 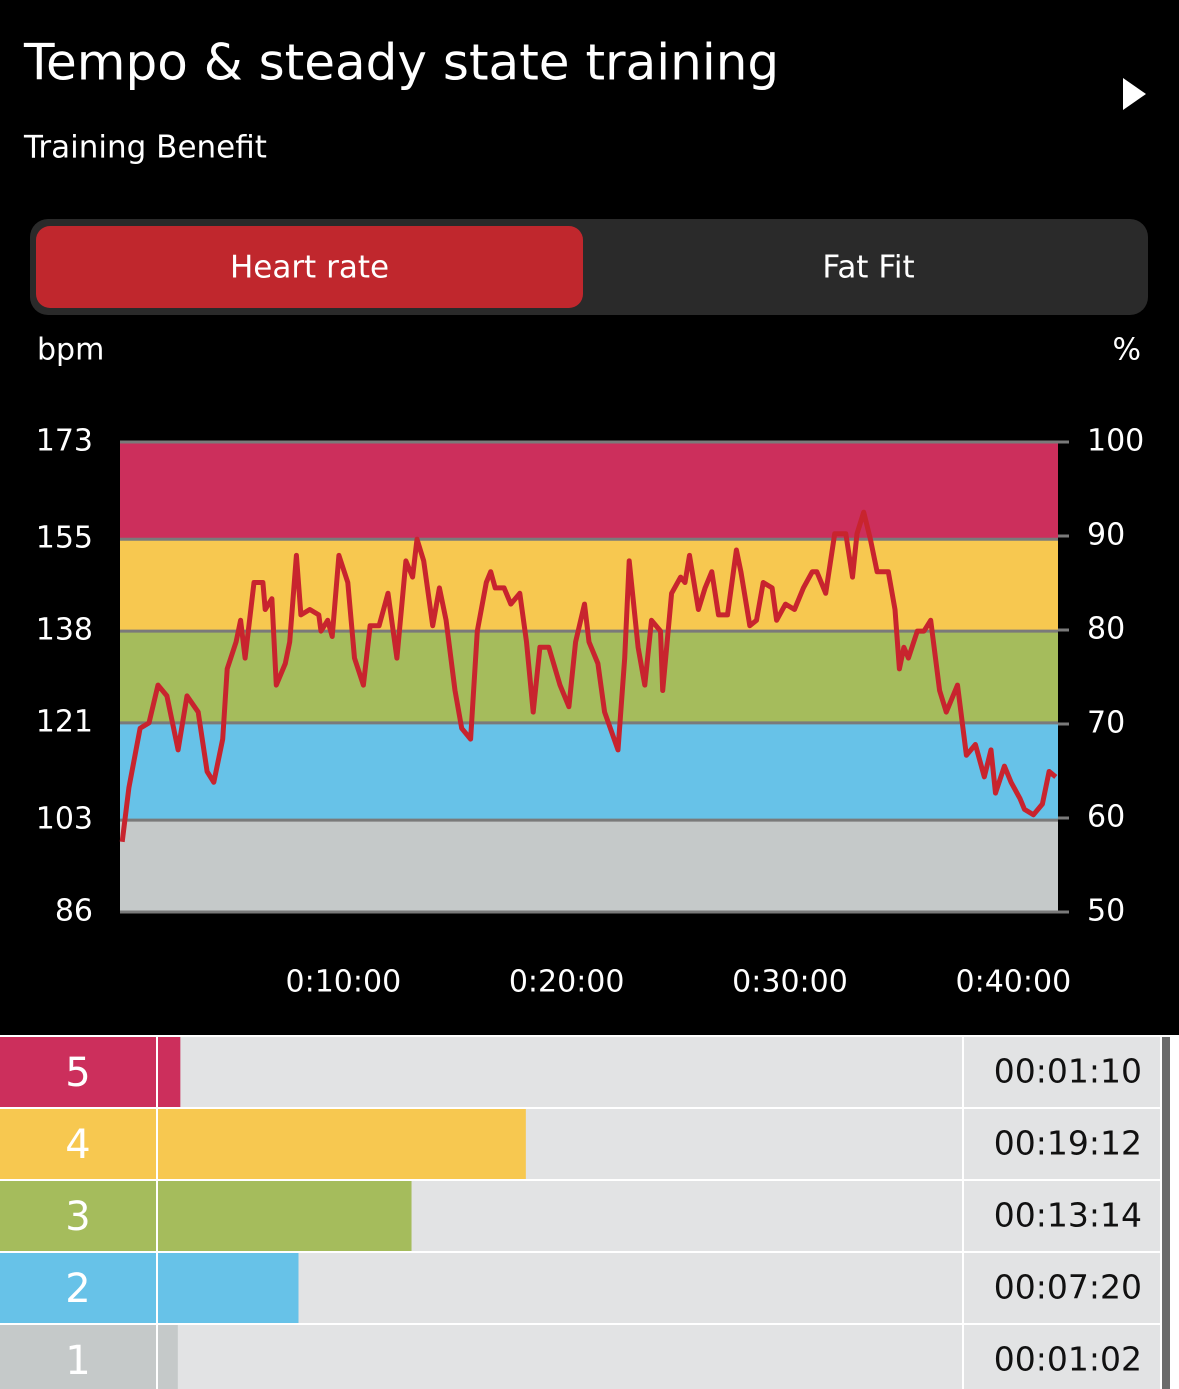 I want to click on y-tick-label: 121, so click(x=64, y=721).